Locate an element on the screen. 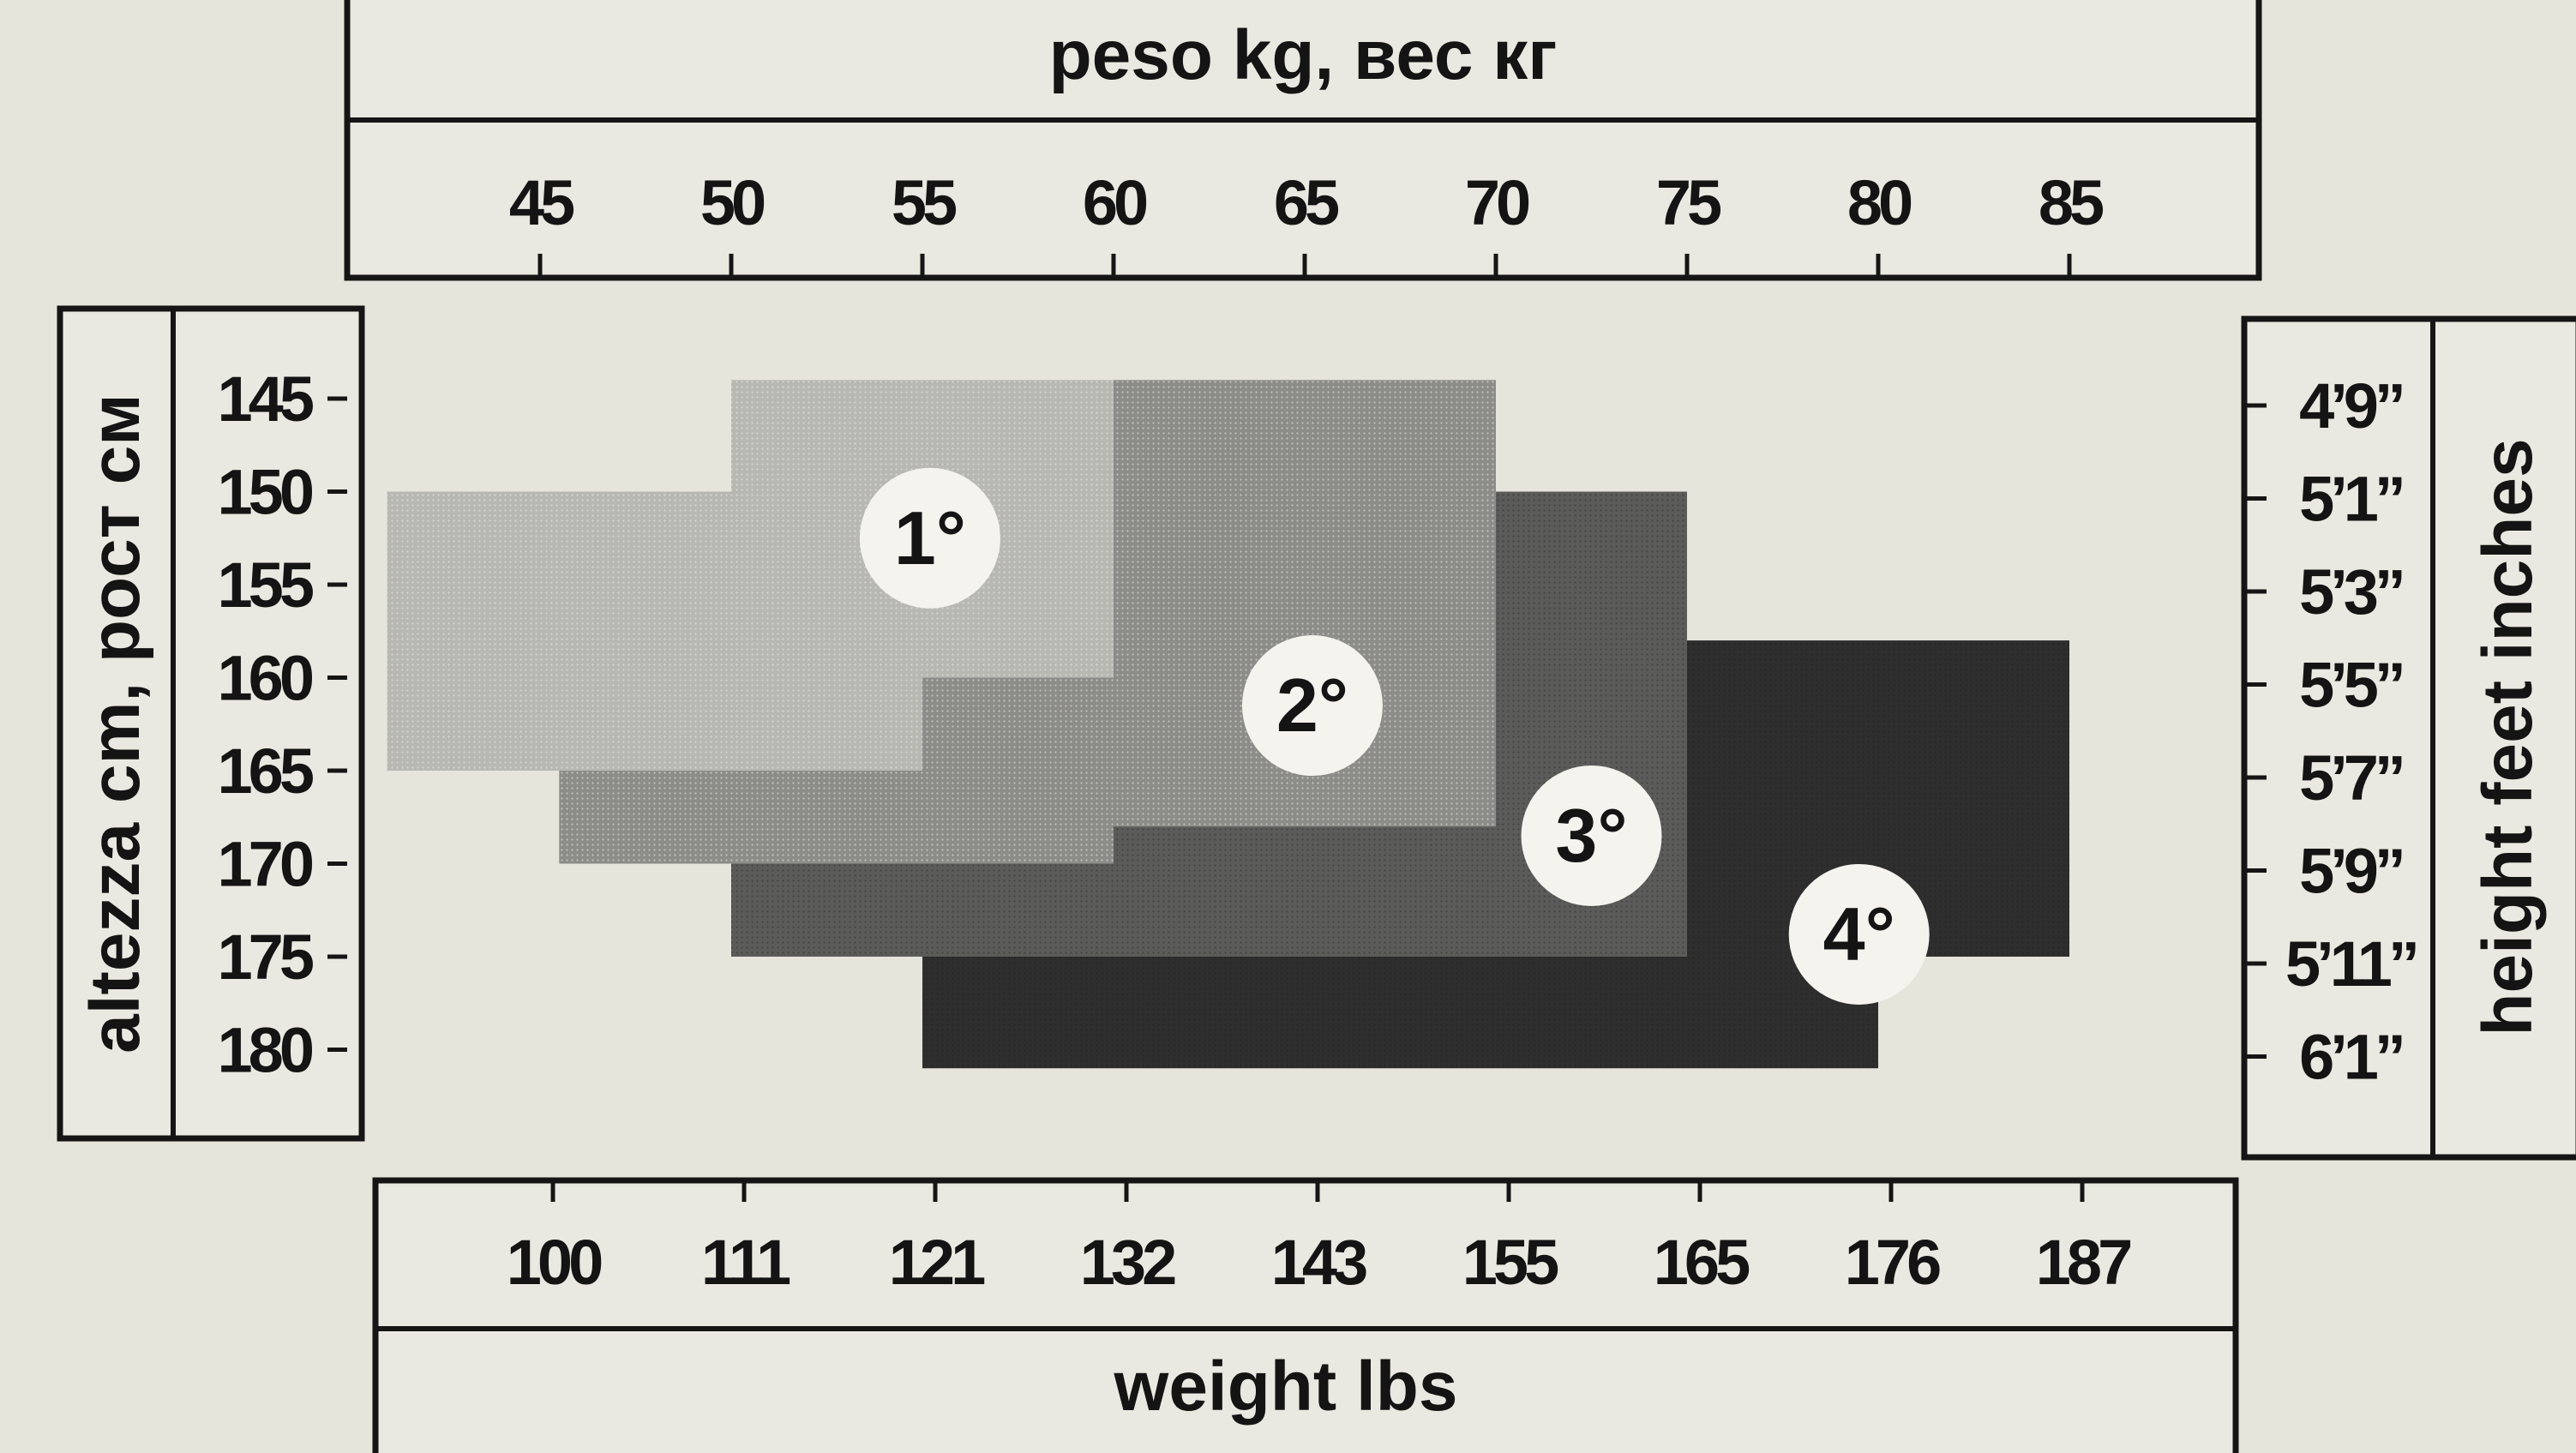 The width and height of the screenshot is (2576, 1453). cm-tick-label: 170 is located at coordinates (265, 864).